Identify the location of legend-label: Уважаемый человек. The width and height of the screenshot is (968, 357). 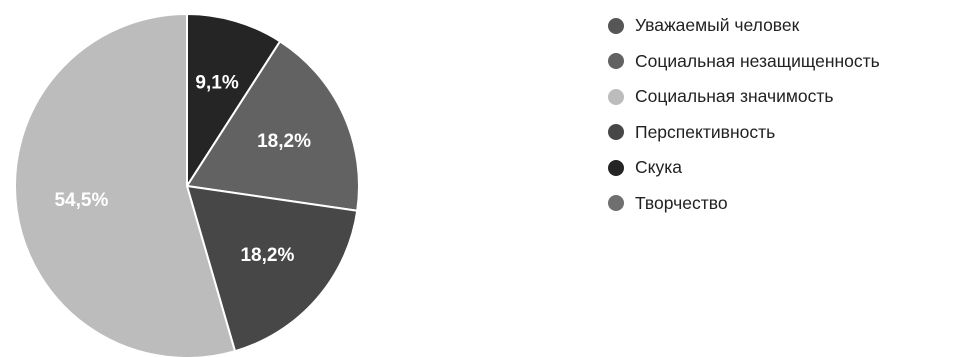
(717, 25).